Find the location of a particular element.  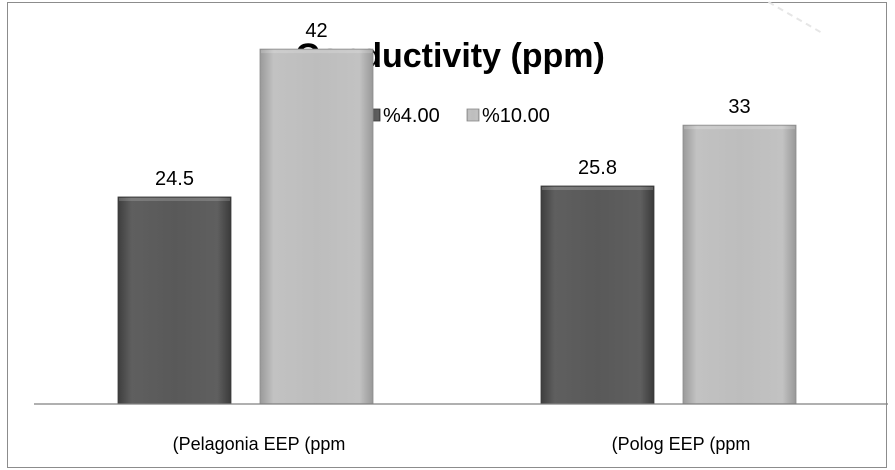

category-label-polog: (Polog EEP (ppm is located at coordinates (681, 444).